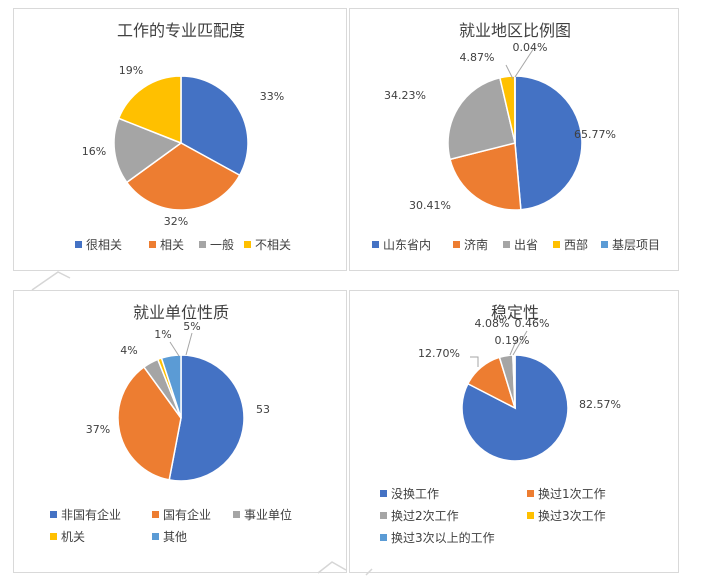 The width and height of the screenshot is (712, 579). I want to click on legend-label: 事业单位, so click(268, 514).